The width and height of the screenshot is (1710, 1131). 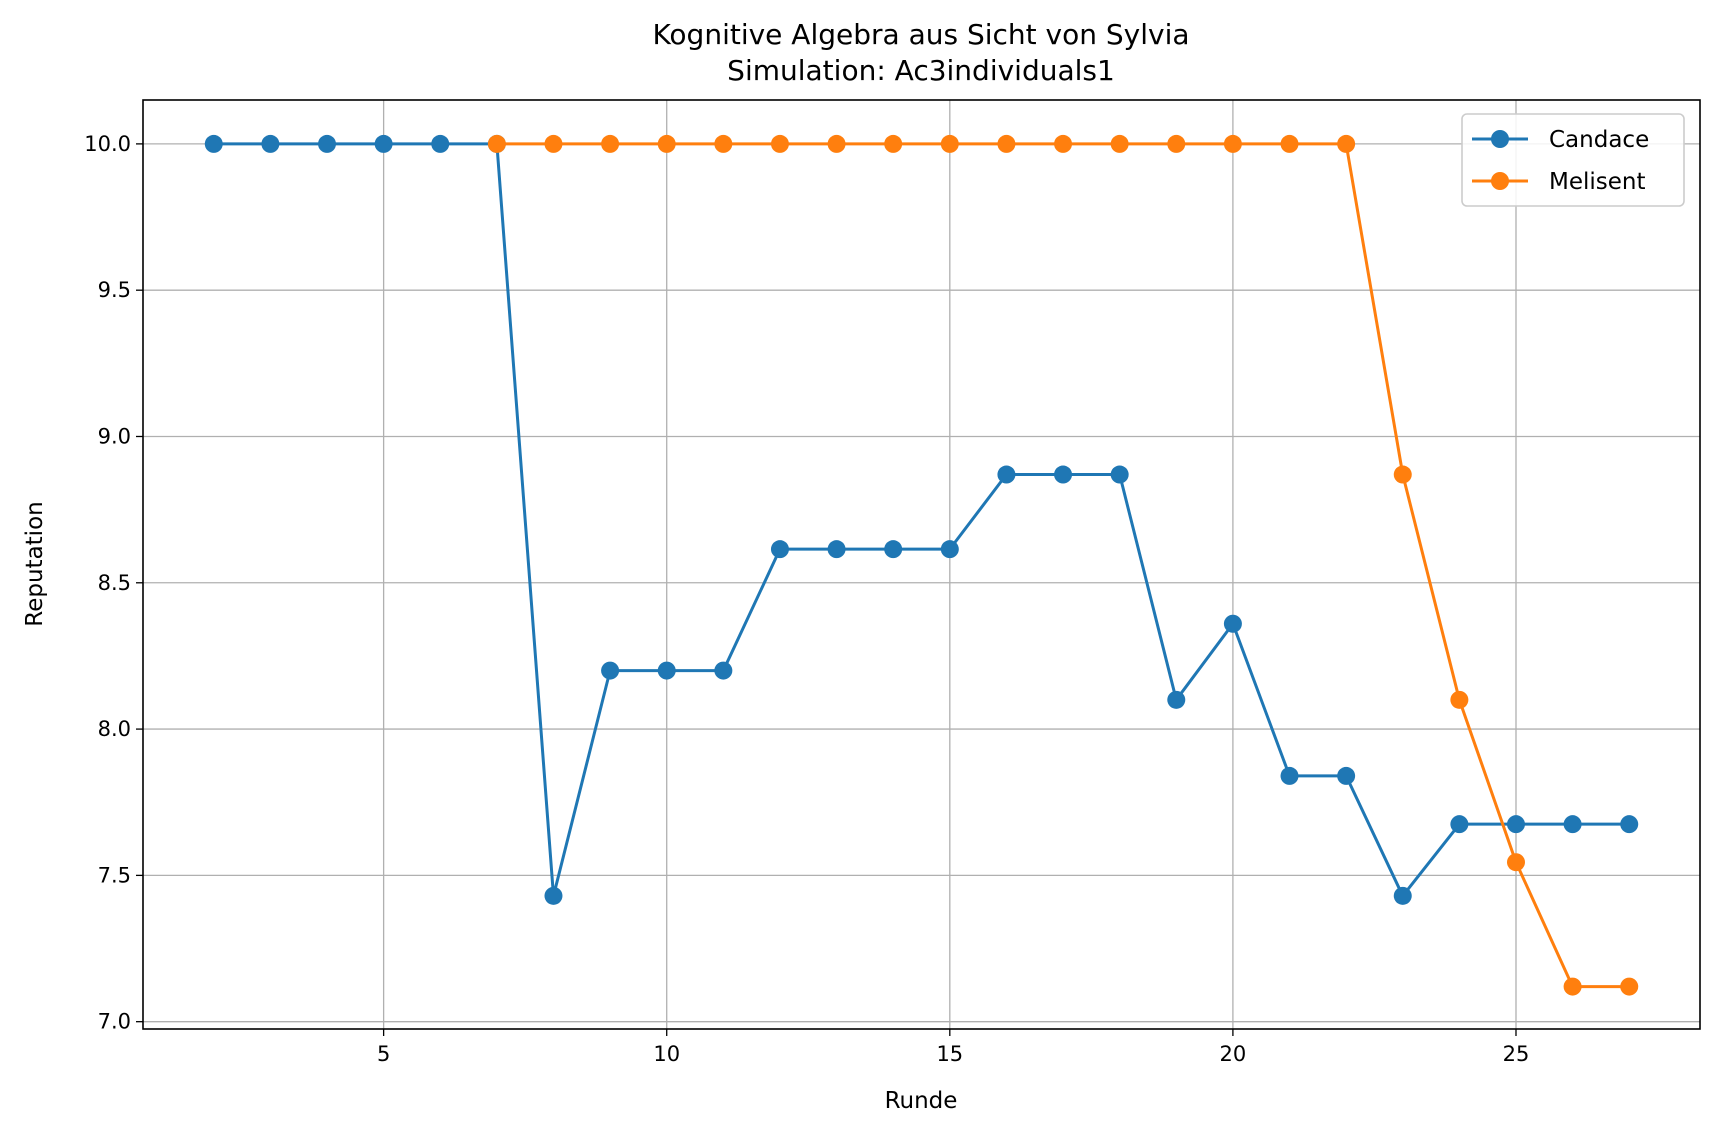 I want to click on legend-marker-melisent, so click(x=1500, y=181).